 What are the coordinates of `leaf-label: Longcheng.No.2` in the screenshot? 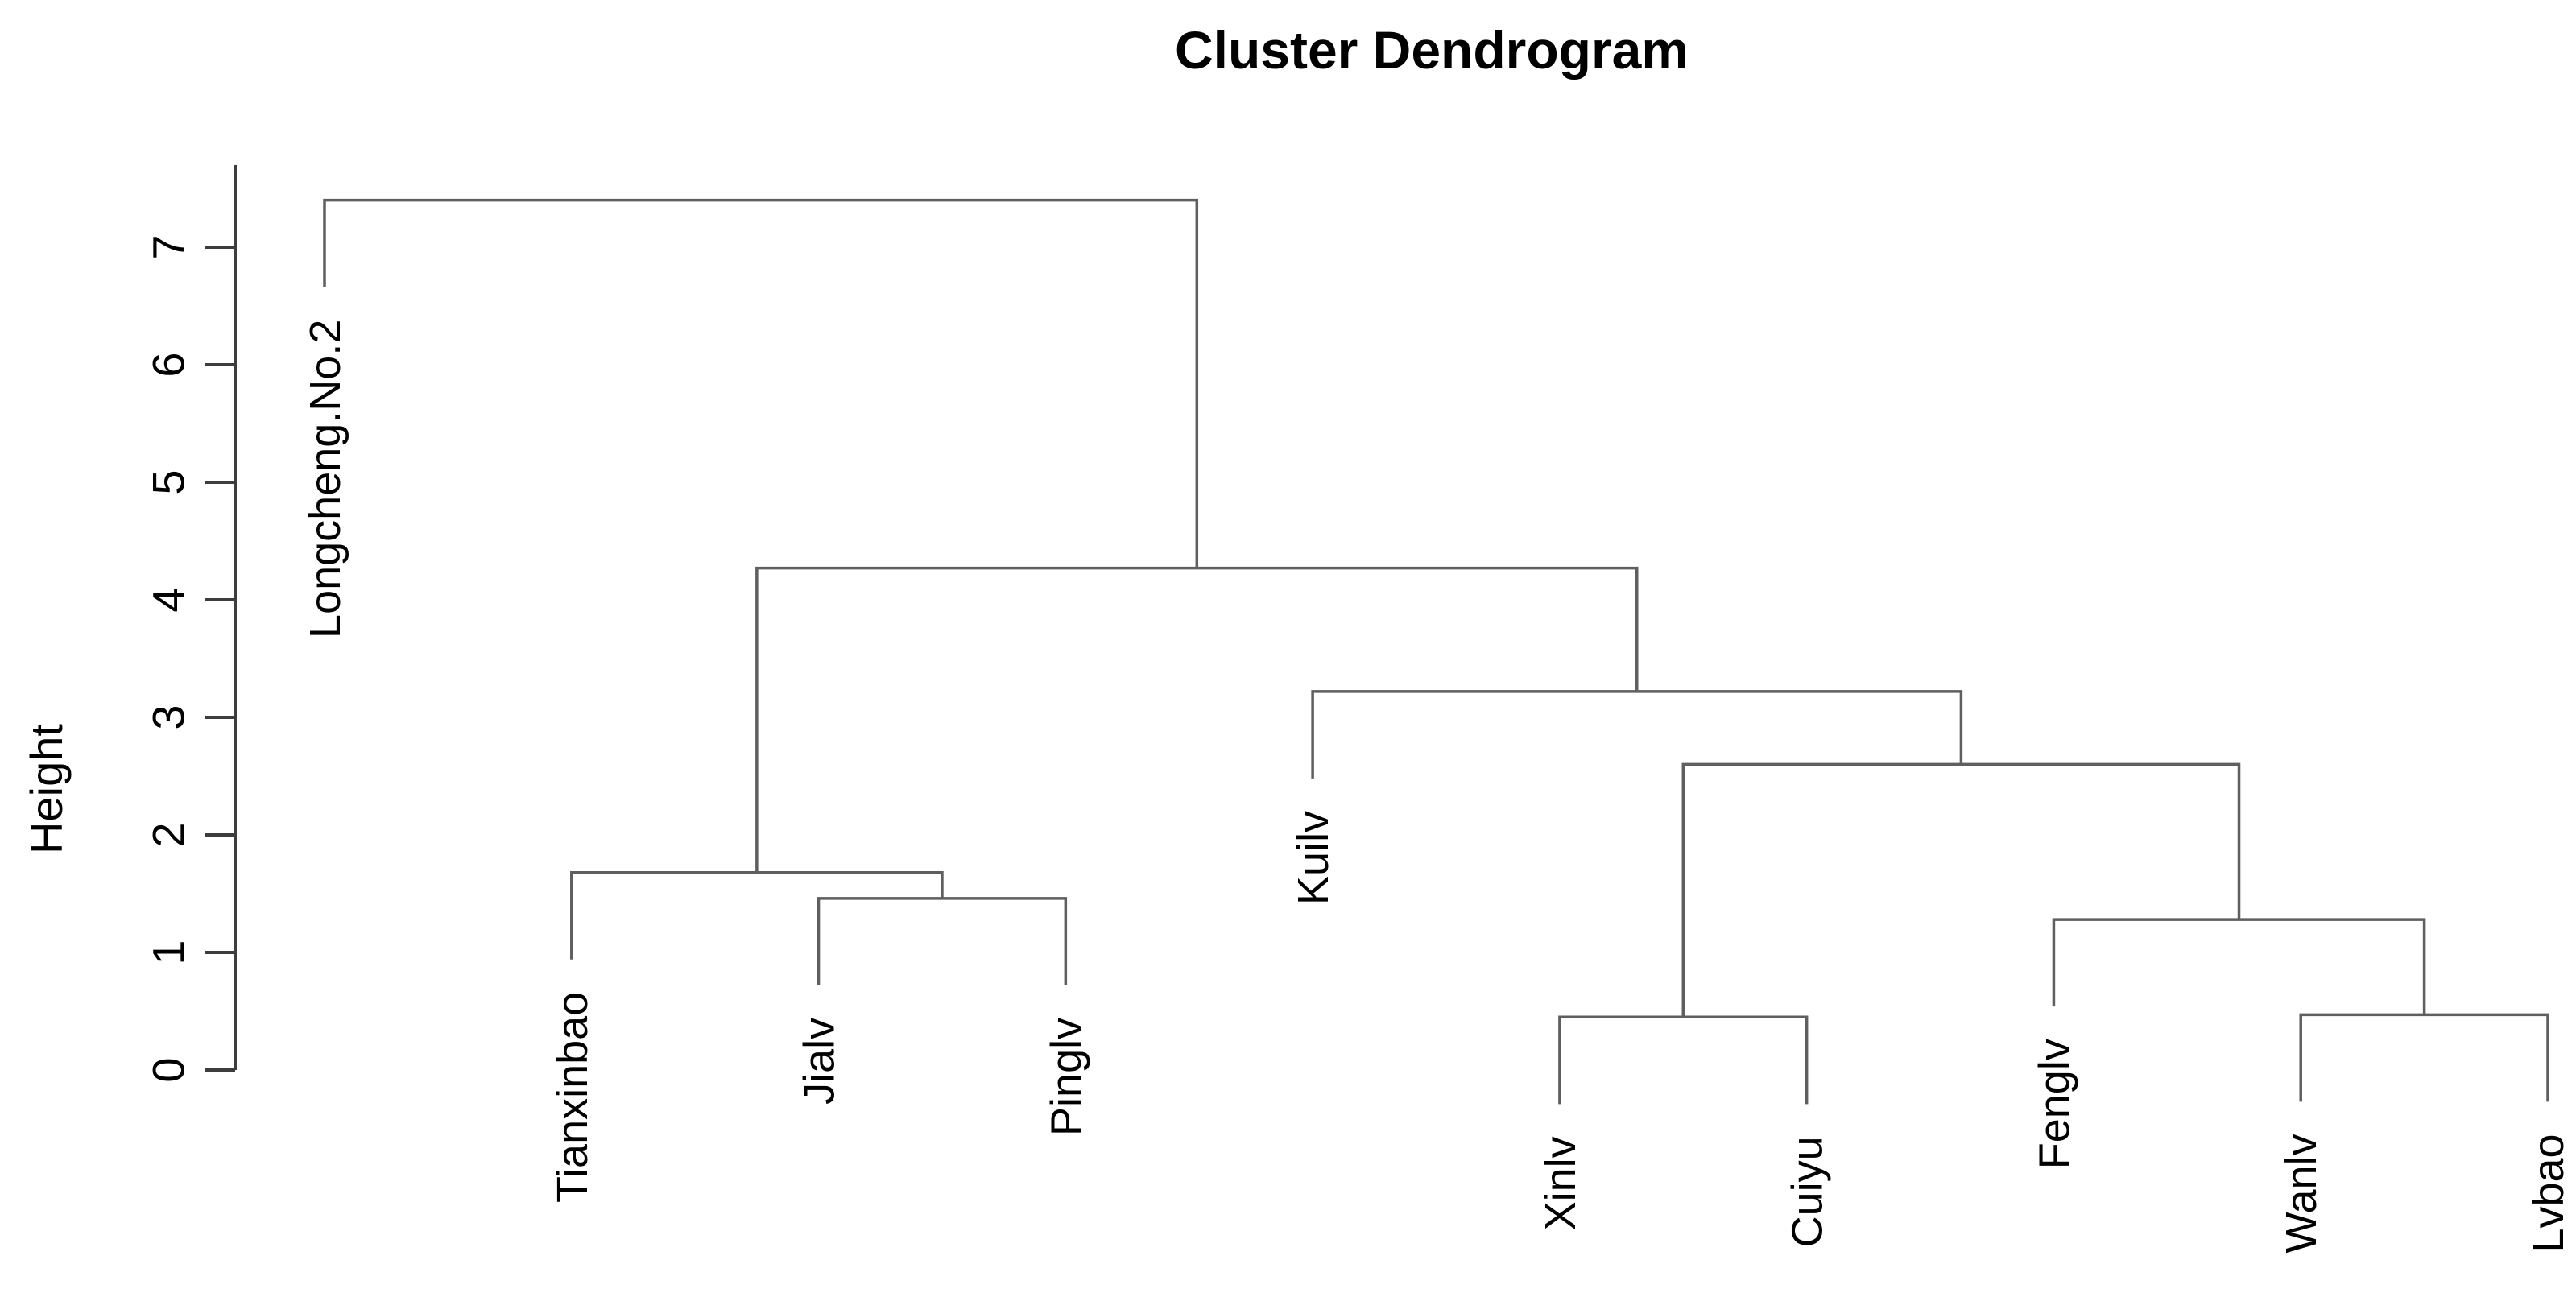 It's located at (325, 479).